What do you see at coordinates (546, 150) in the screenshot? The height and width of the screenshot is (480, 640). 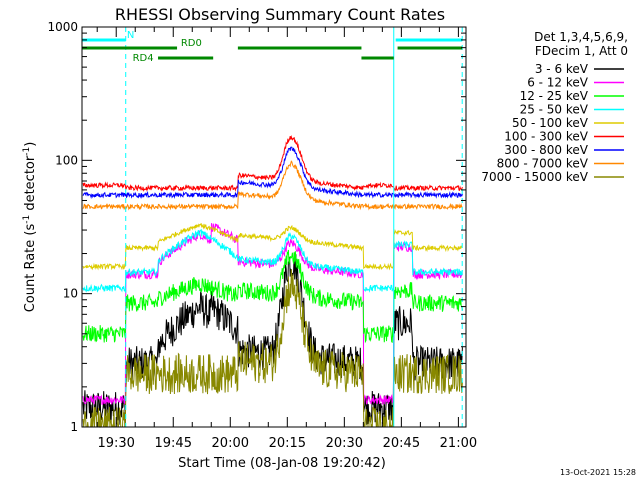 I see `legend-label-6: 300 - 800 keV` at bounding box center [546, 150].